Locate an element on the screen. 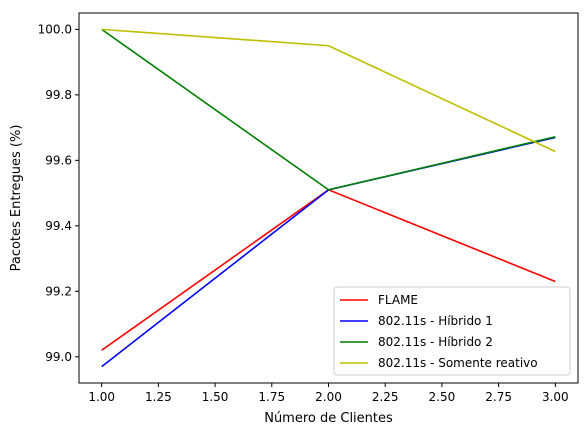  y-tick-label: 99.2 is located at coordinates (58, 291).